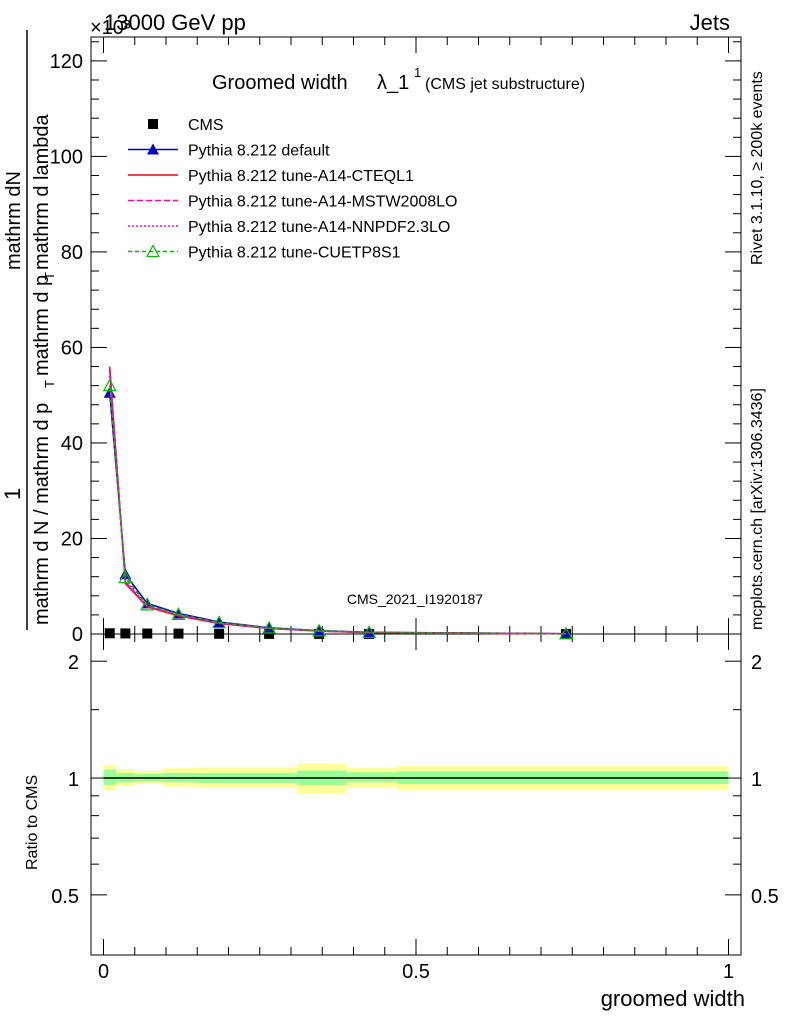 The width and height of the screenshot is (786, 1024). What do you see at coordinates (280, 83) in the screenshot?
I see `title-main: Groomed width` at bounding box center [280, 83].